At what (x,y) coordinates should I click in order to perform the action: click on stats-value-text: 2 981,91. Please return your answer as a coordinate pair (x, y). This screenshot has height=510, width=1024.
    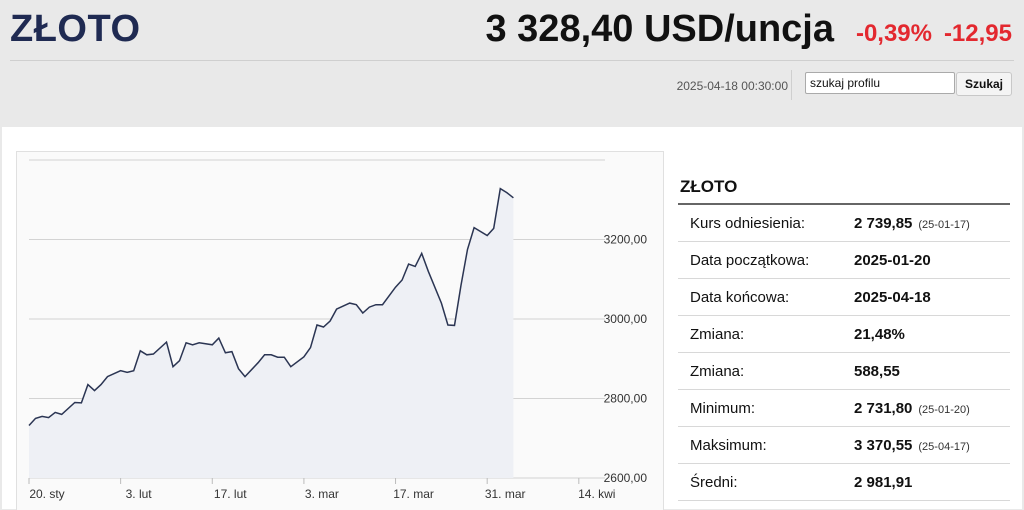
    Looking at the image, I should click on (883, 482).